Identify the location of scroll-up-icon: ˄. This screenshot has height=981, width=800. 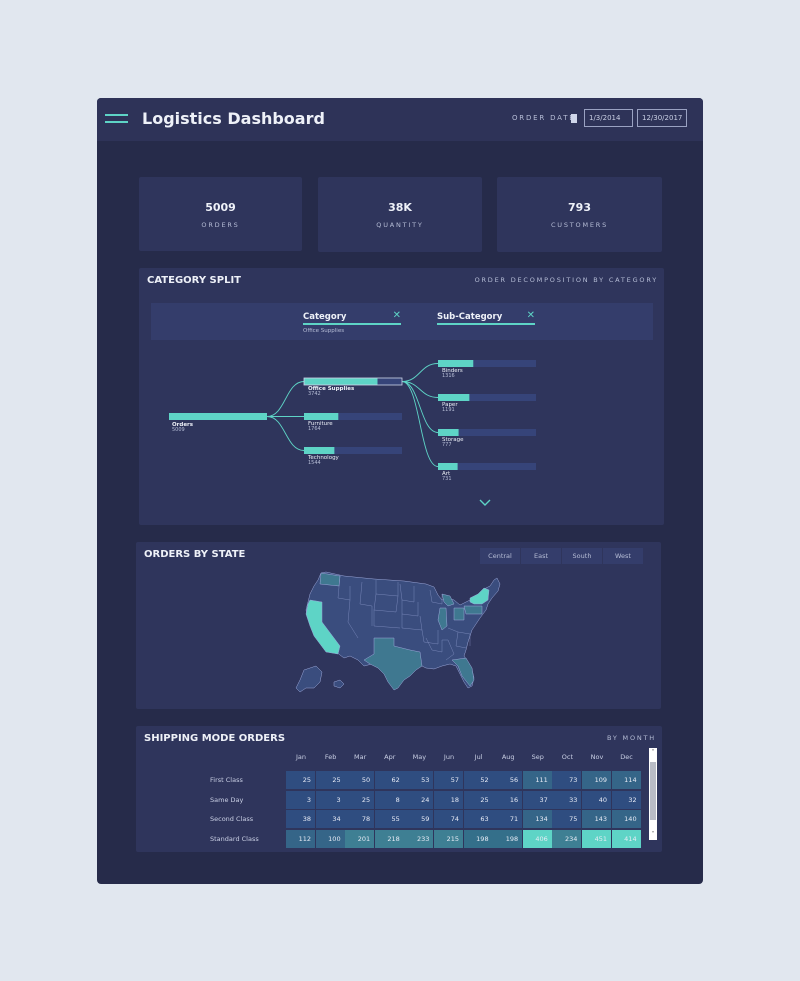
(653, 752).